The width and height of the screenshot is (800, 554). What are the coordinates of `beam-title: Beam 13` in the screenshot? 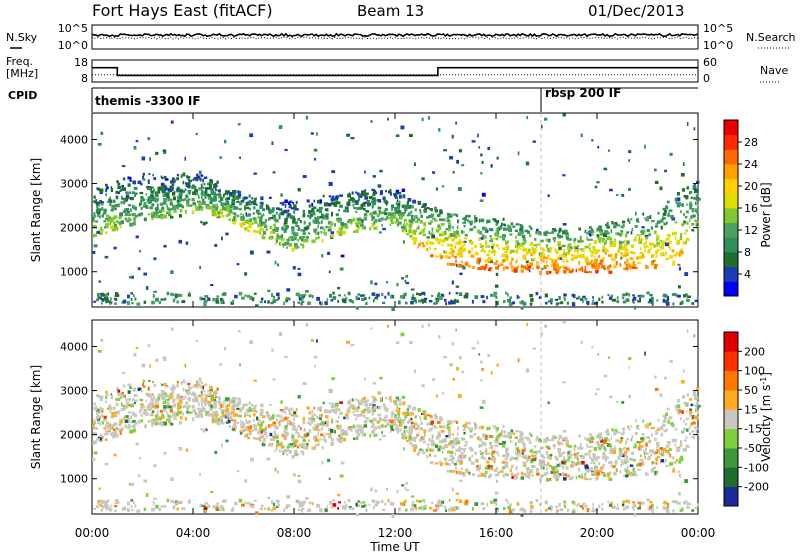 It's located at (390, 11).